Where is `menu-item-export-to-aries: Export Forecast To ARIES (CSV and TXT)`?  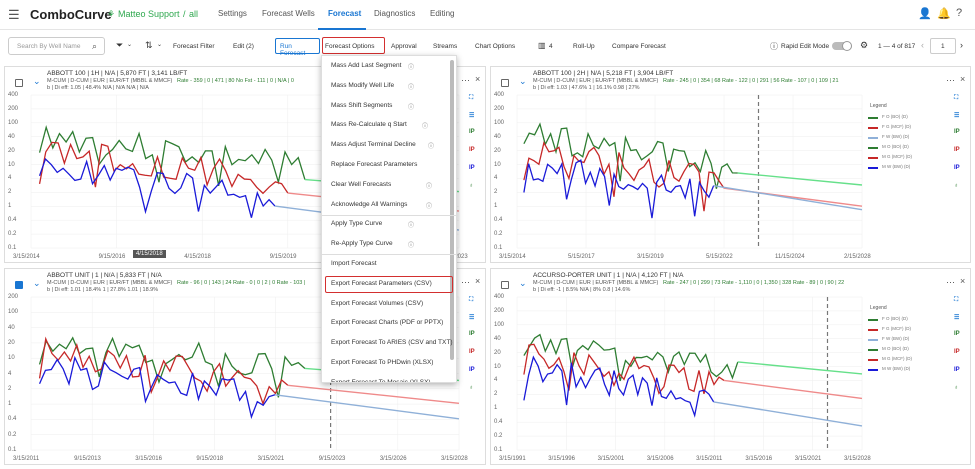 menu-item-export-to-aries: Export Forecast To ARIES (CSV and TXT) is located at coordinates (392, 343).